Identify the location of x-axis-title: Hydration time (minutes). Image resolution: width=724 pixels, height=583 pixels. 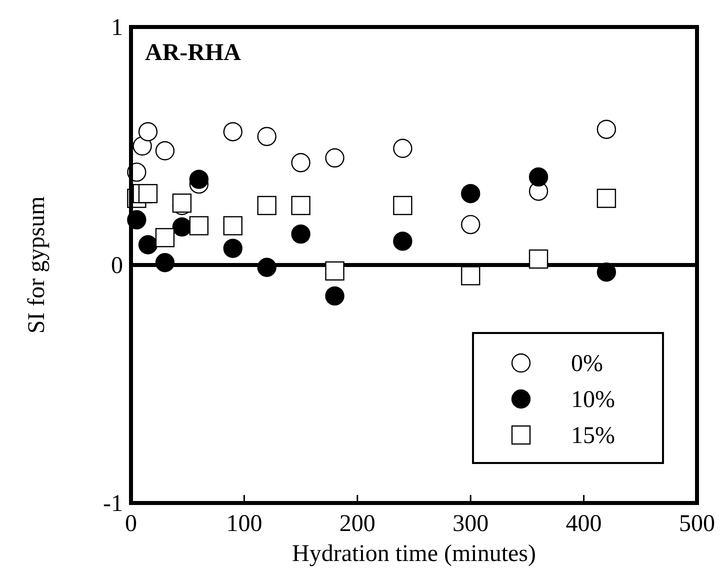
(414, 554).